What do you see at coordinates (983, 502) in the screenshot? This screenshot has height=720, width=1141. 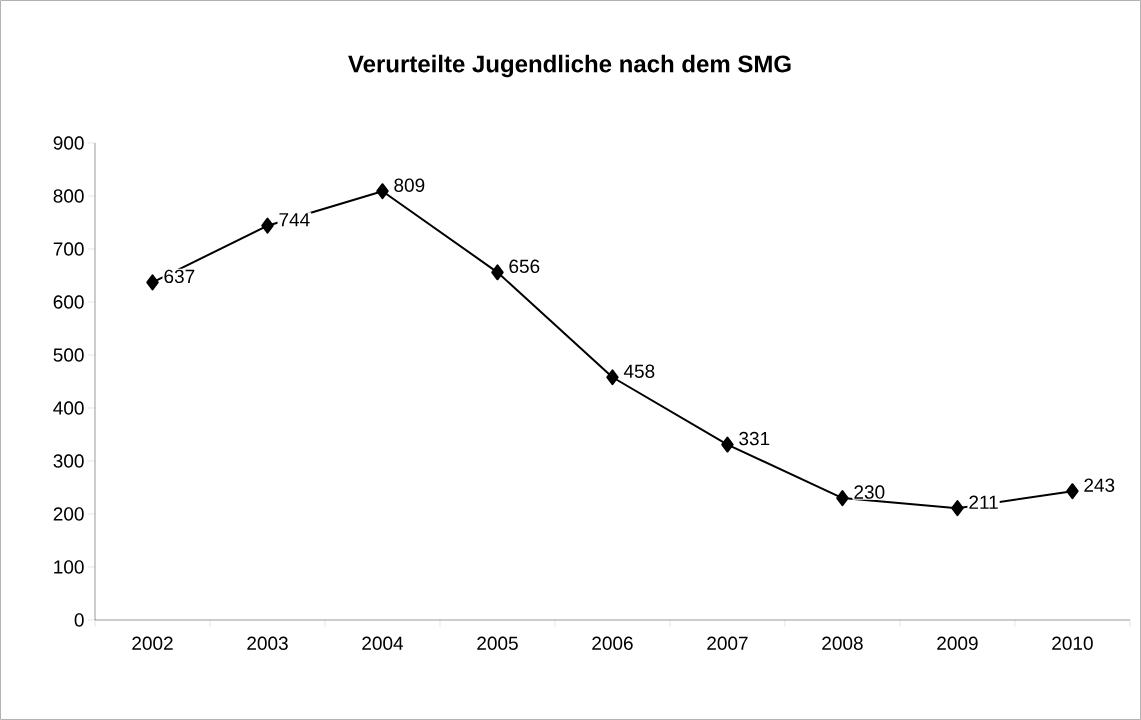 I see `data-label: 211` at bounding box center [983, 502].